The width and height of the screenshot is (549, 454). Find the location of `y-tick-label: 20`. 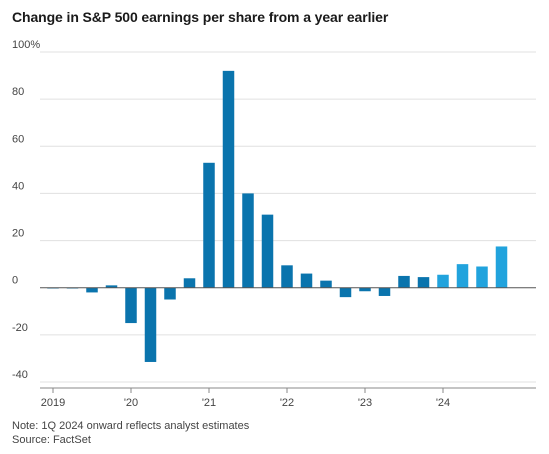

y-tick-label: 20 is located at coordinates (18, 234).